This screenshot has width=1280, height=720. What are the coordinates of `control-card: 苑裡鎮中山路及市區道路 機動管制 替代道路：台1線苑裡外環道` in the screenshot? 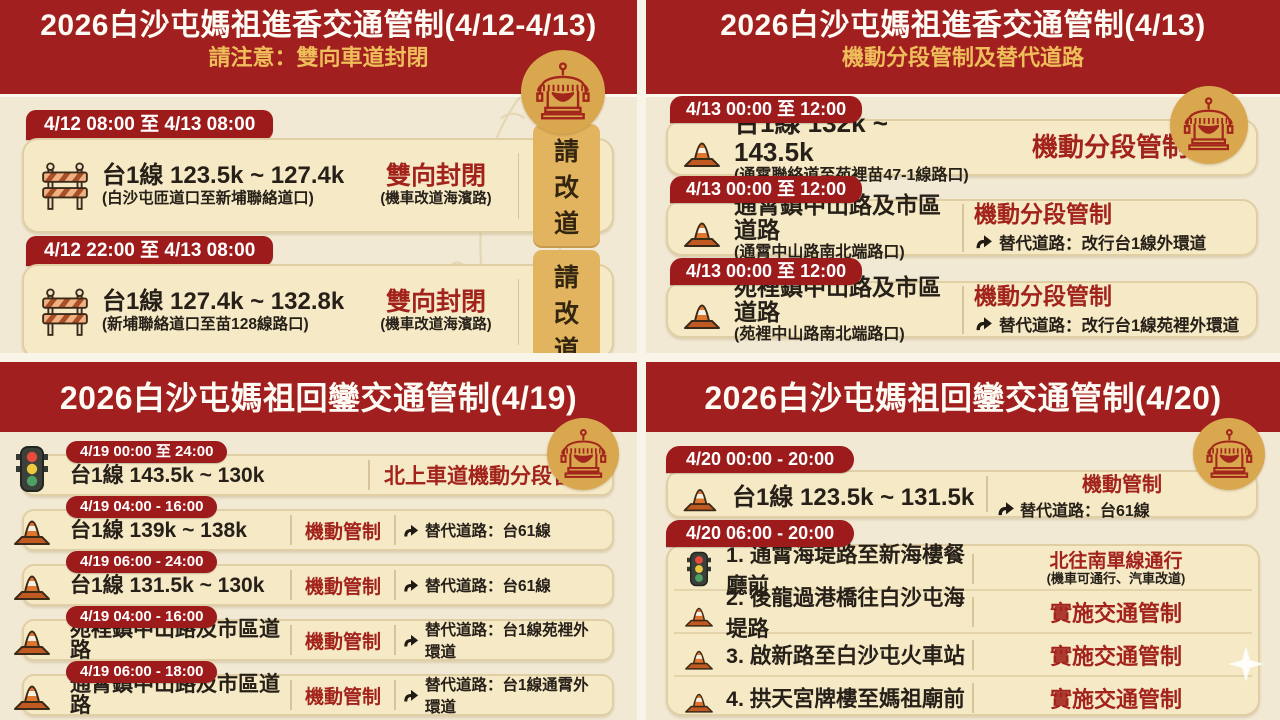 It's located at (318, 640).